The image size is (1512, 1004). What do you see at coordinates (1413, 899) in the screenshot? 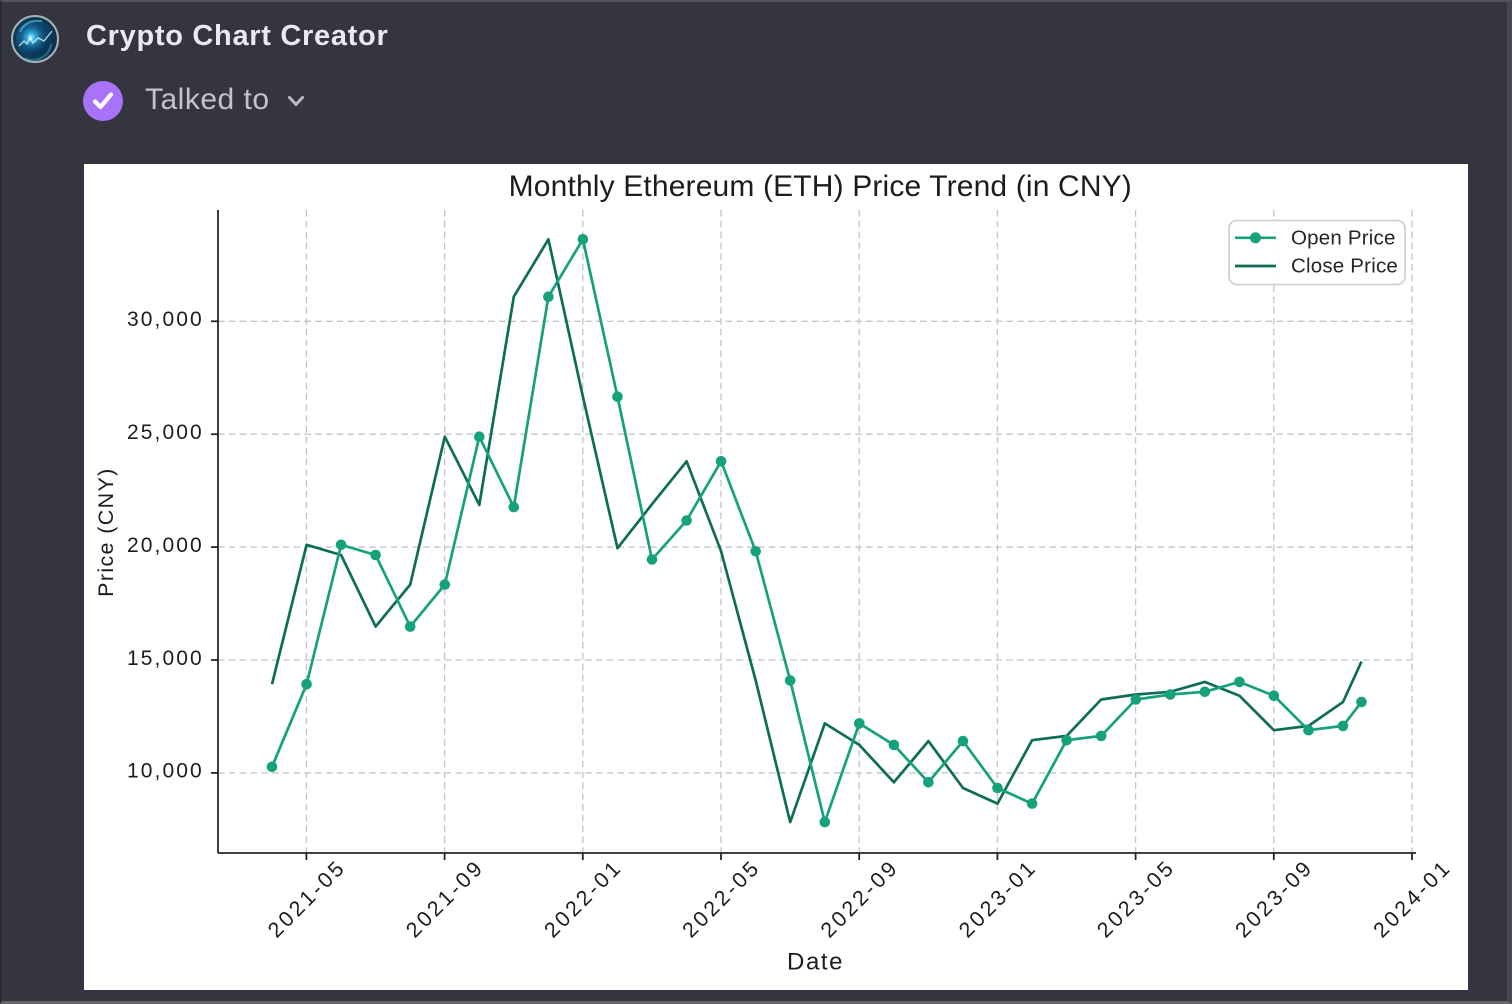
I see `svg-text: 2024-01` at bounding box center [1413, 899].